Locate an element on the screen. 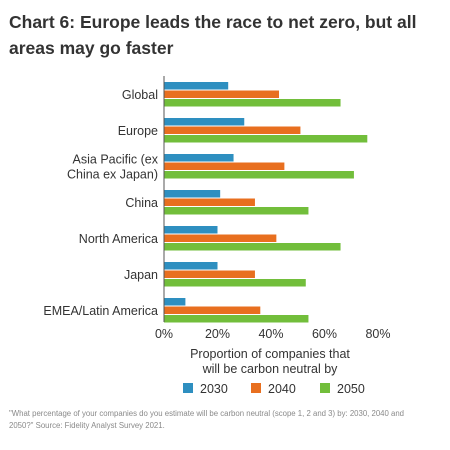 Image resolution: width=450 pixels, height=450 pixels. legend: 2030 2040 2050 is located at coordinates (274, 389).